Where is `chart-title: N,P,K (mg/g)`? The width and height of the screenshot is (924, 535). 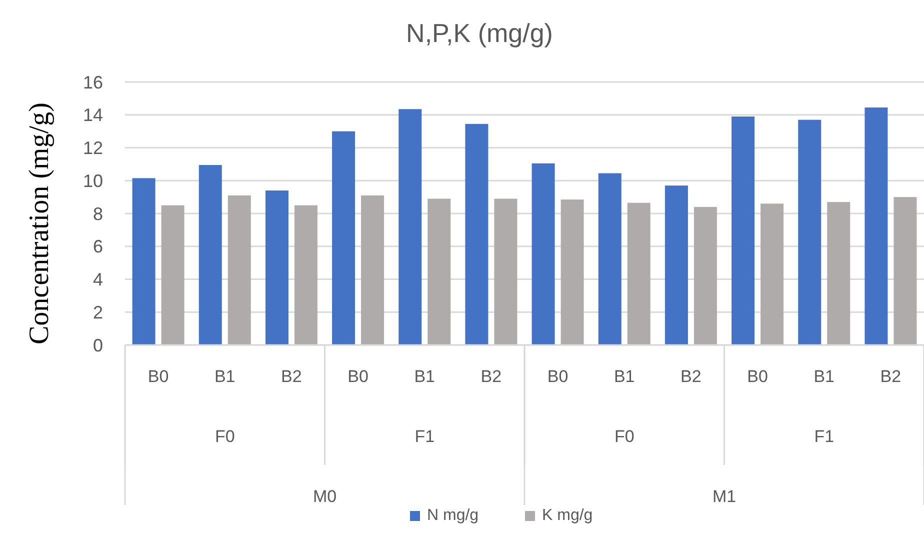 chart-title: N,P,K (mg/g) is located at coordinates (479, 33).